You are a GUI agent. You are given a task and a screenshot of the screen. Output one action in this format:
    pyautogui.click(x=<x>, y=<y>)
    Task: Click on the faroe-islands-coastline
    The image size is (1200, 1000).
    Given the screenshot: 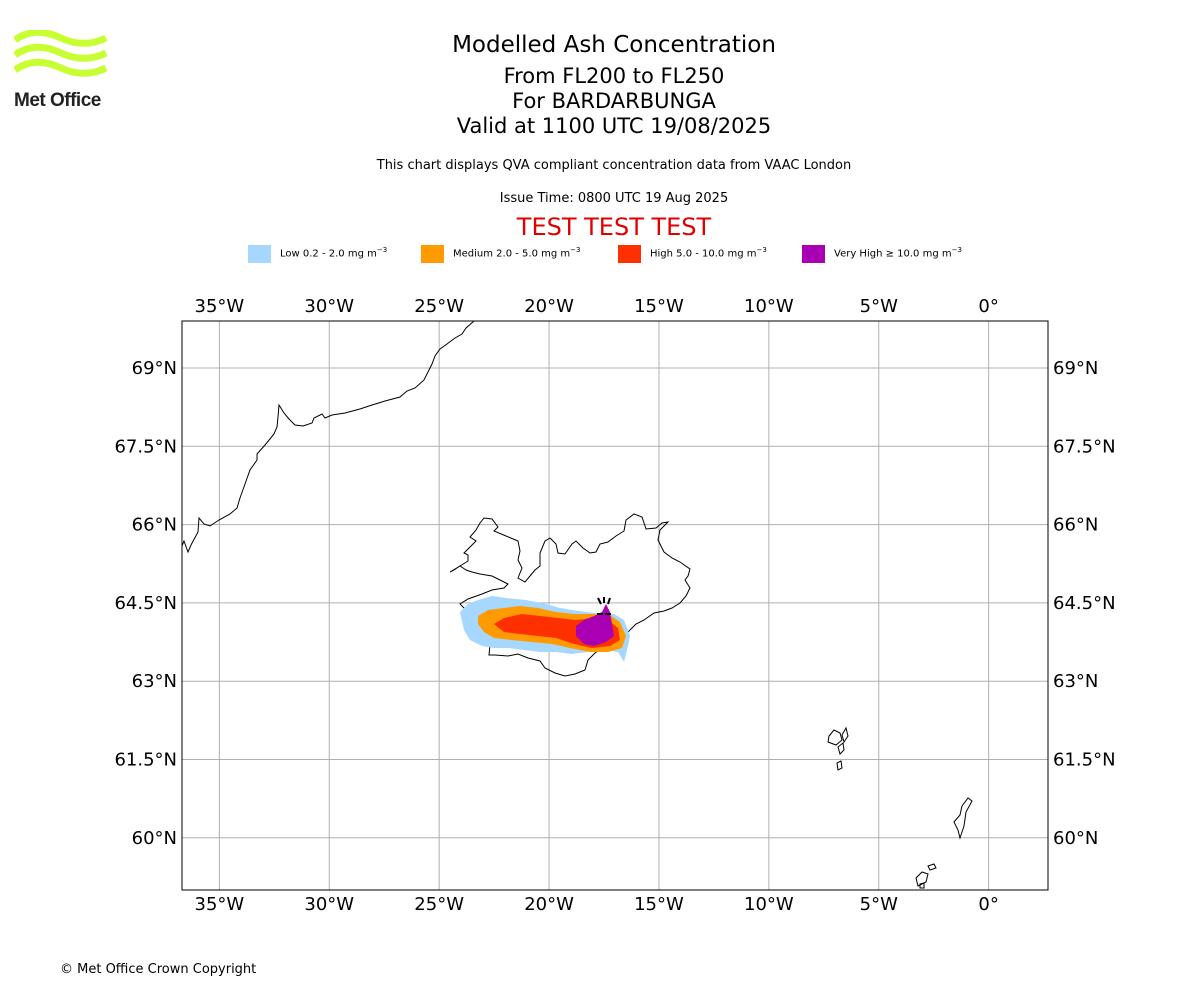 What is the action you would take?
    pyautogui.click(x=838, y=748)
    